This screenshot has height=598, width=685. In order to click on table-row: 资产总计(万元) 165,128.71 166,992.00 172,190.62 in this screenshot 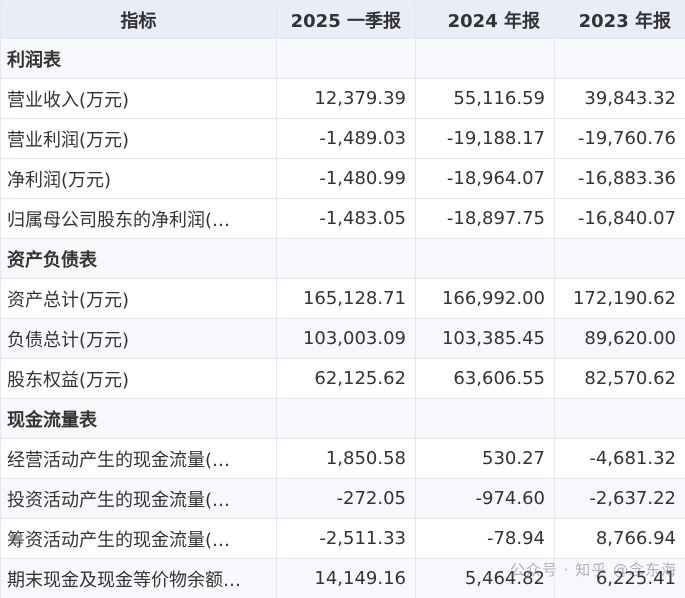, I will do `click(342, 298)`.